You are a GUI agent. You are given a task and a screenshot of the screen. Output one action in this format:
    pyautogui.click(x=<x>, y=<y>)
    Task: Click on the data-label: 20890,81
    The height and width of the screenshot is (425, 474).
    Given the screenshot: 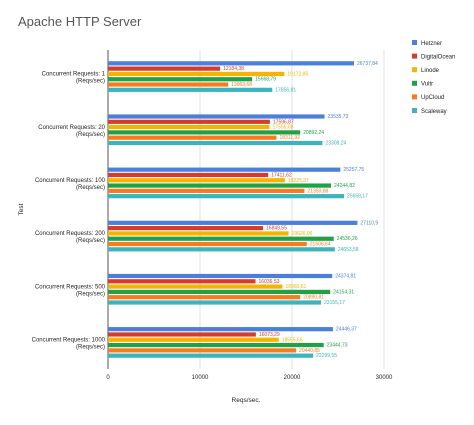 What is the action you would take?
    pyautogui.click(x=313, y=298)
    